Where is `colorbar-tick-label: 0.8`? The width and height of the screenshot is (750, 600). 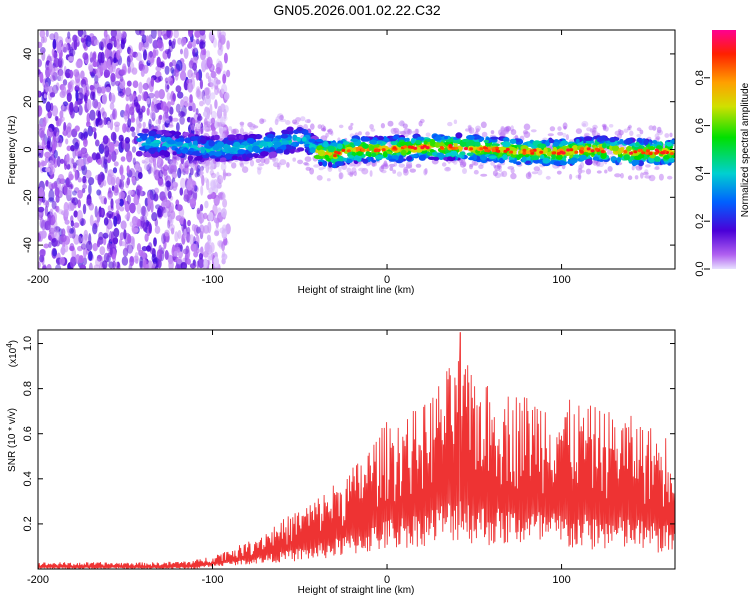 colorbar-tick-label: 0.8 is located at coordinates (700, 77).